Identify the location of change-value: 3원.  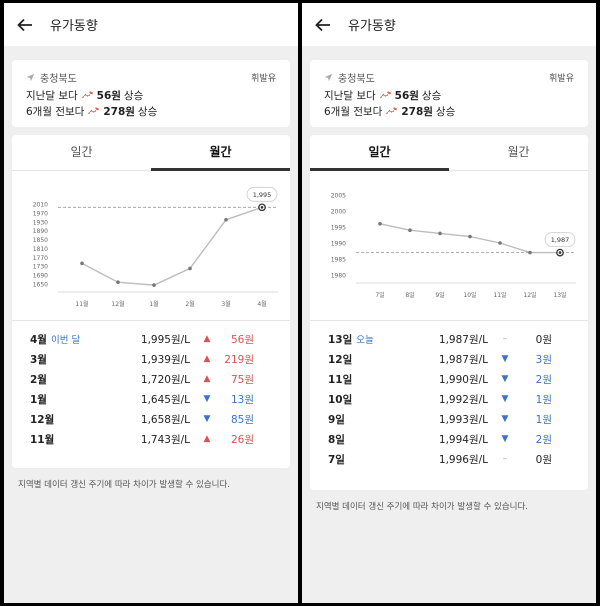
(543, 359).